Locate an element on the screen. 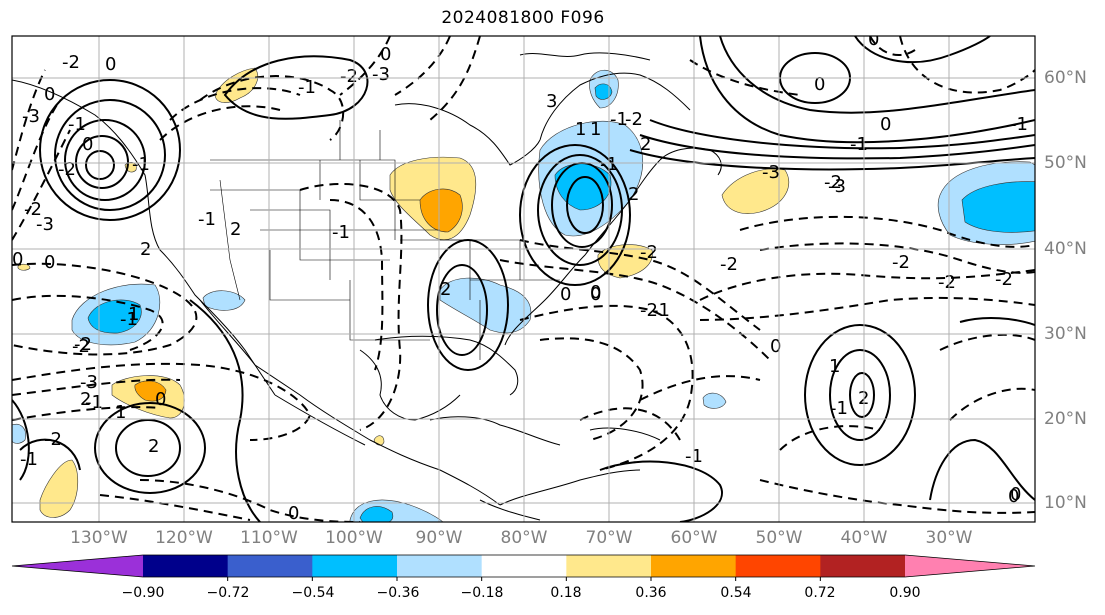 The image size is (1105, 615). colorbar is located at coordinates (523, 567).